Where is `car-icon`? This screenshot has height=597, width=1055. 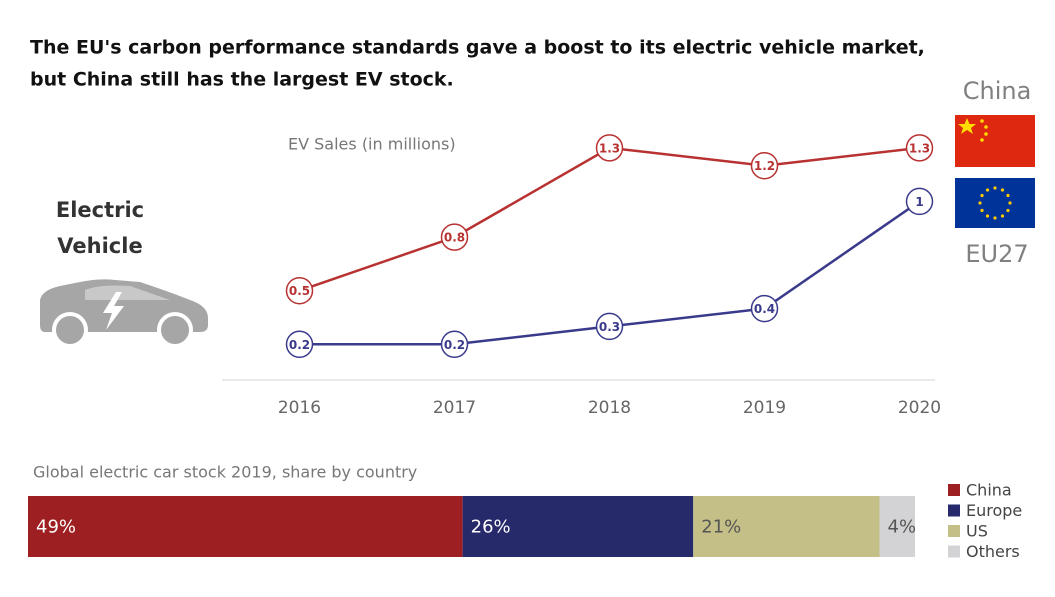 car-icon is located at coordinates (124, 313).